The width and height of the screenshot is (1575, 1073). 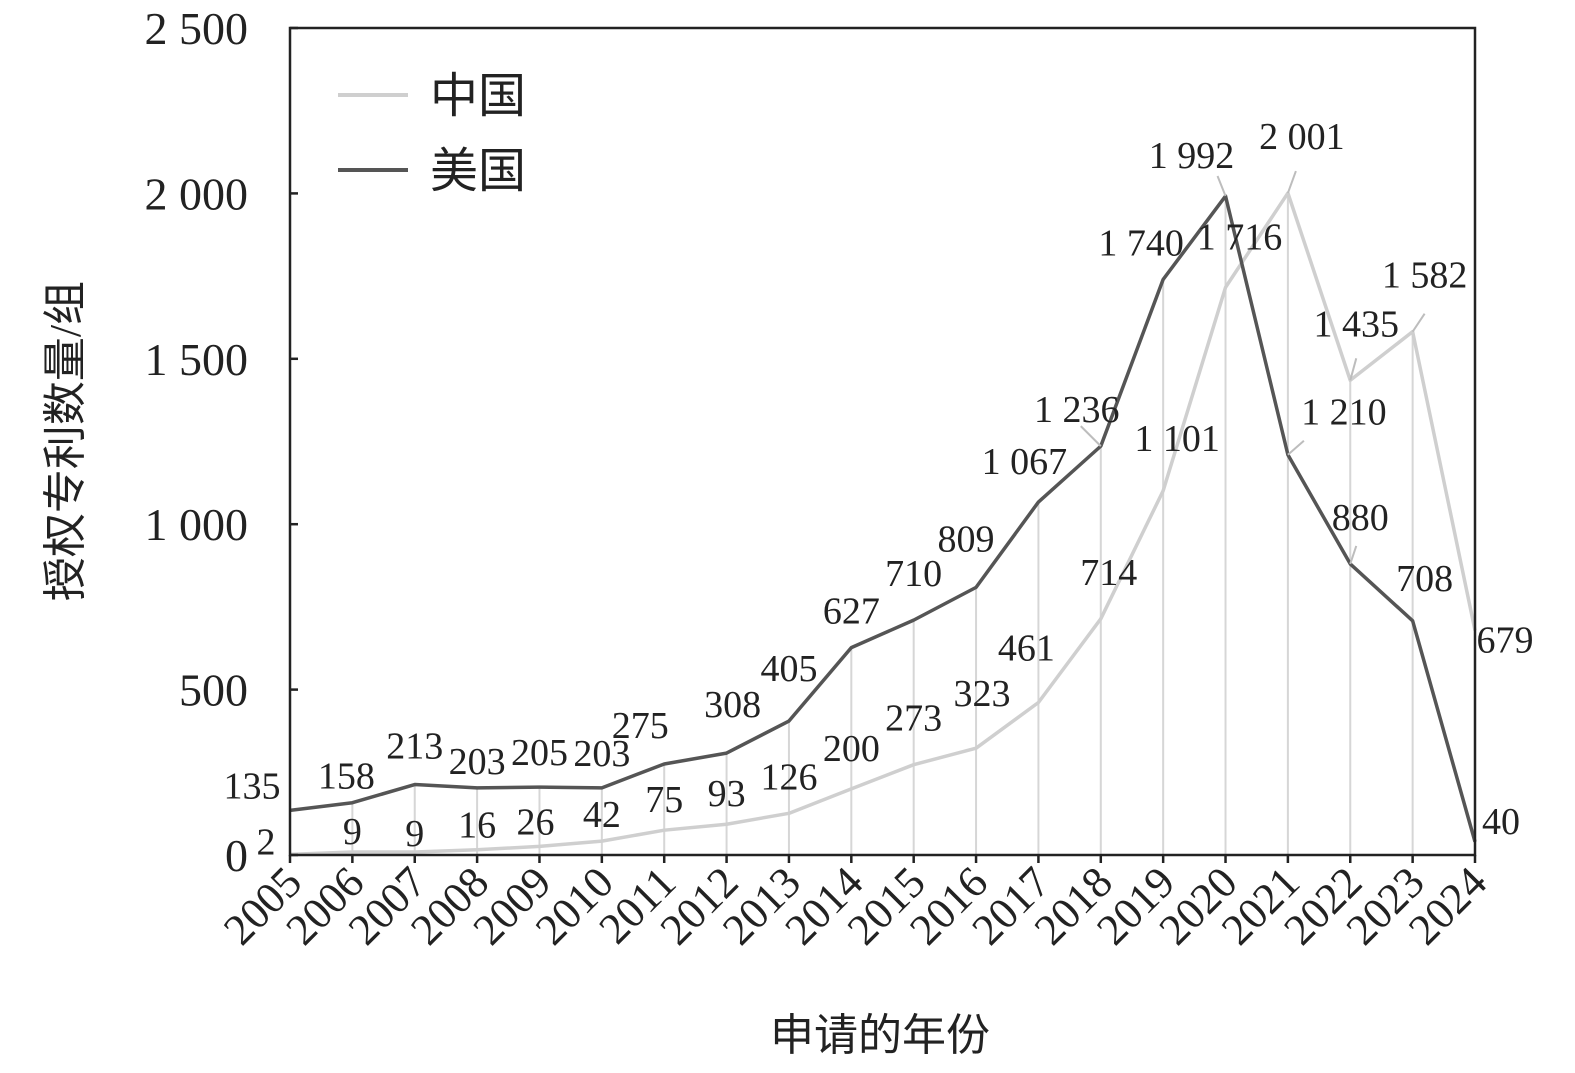 What do you see at coordinates (477, 826) in the screenshot?
I see `data-label: 16` at bounding box center [477, 826].